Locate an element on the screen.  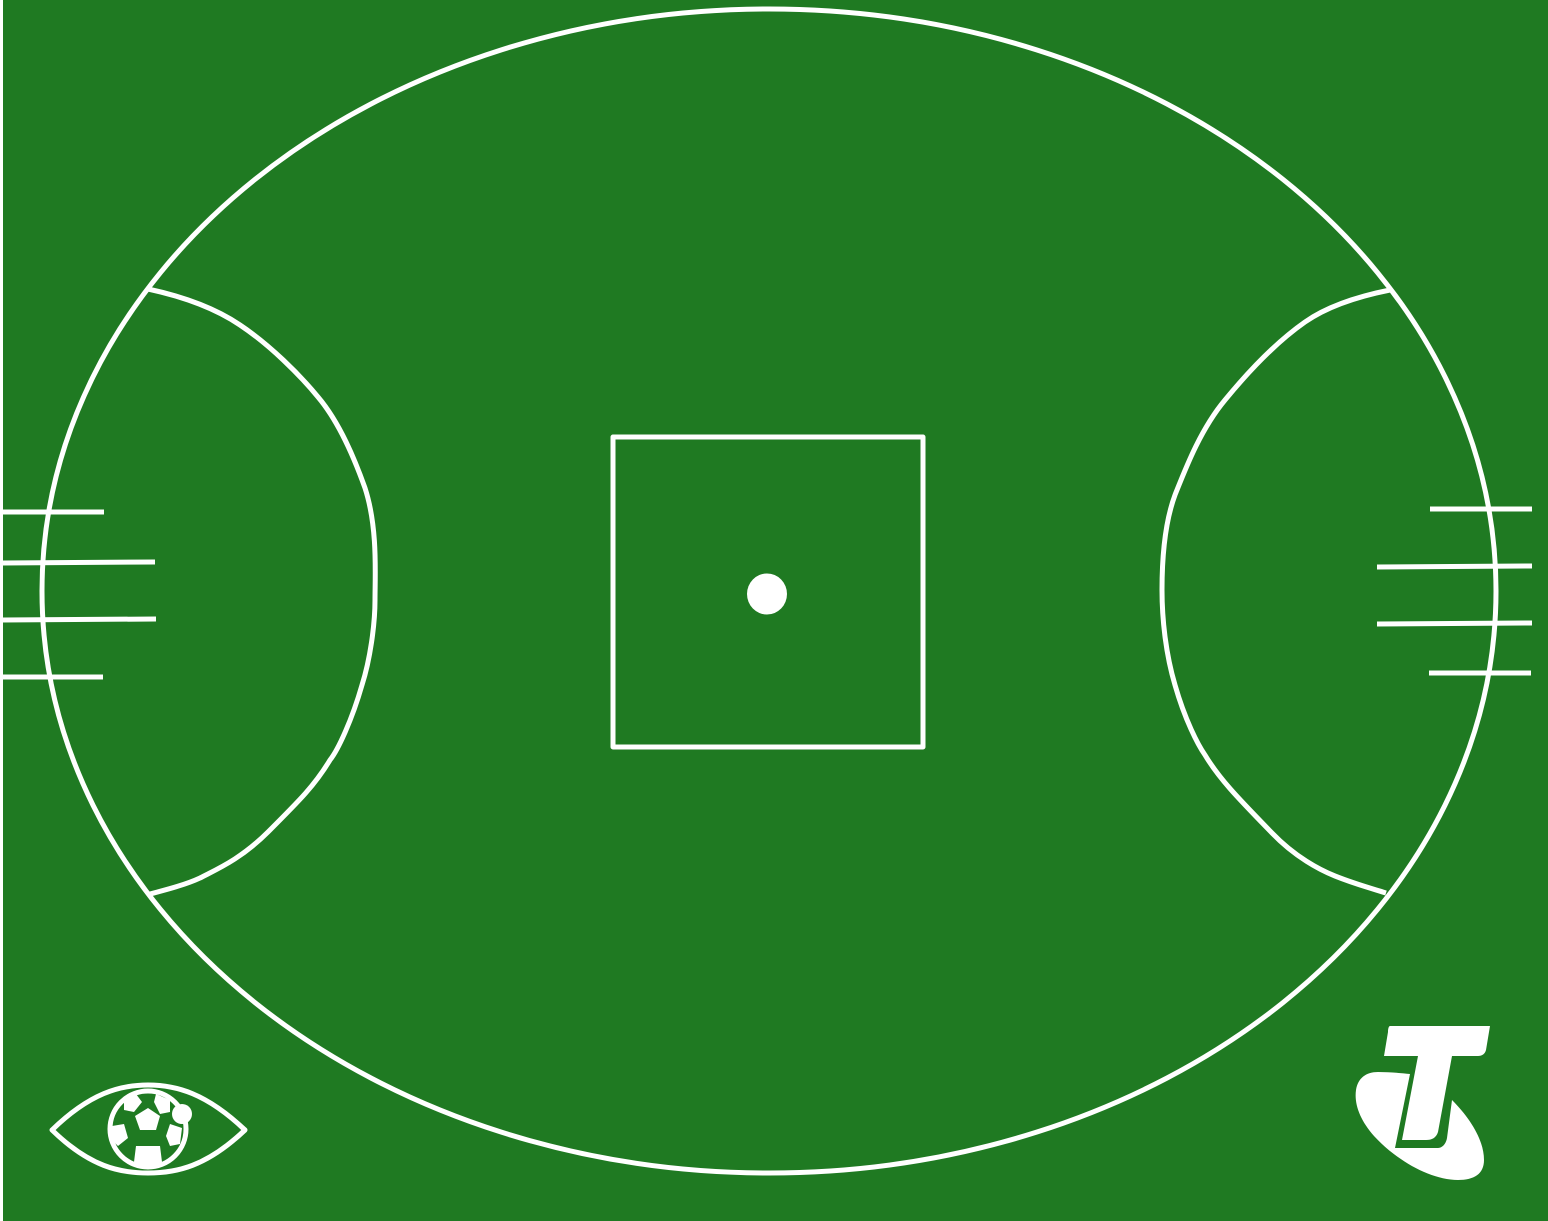
centre-square is located at coordinates (768, 592).